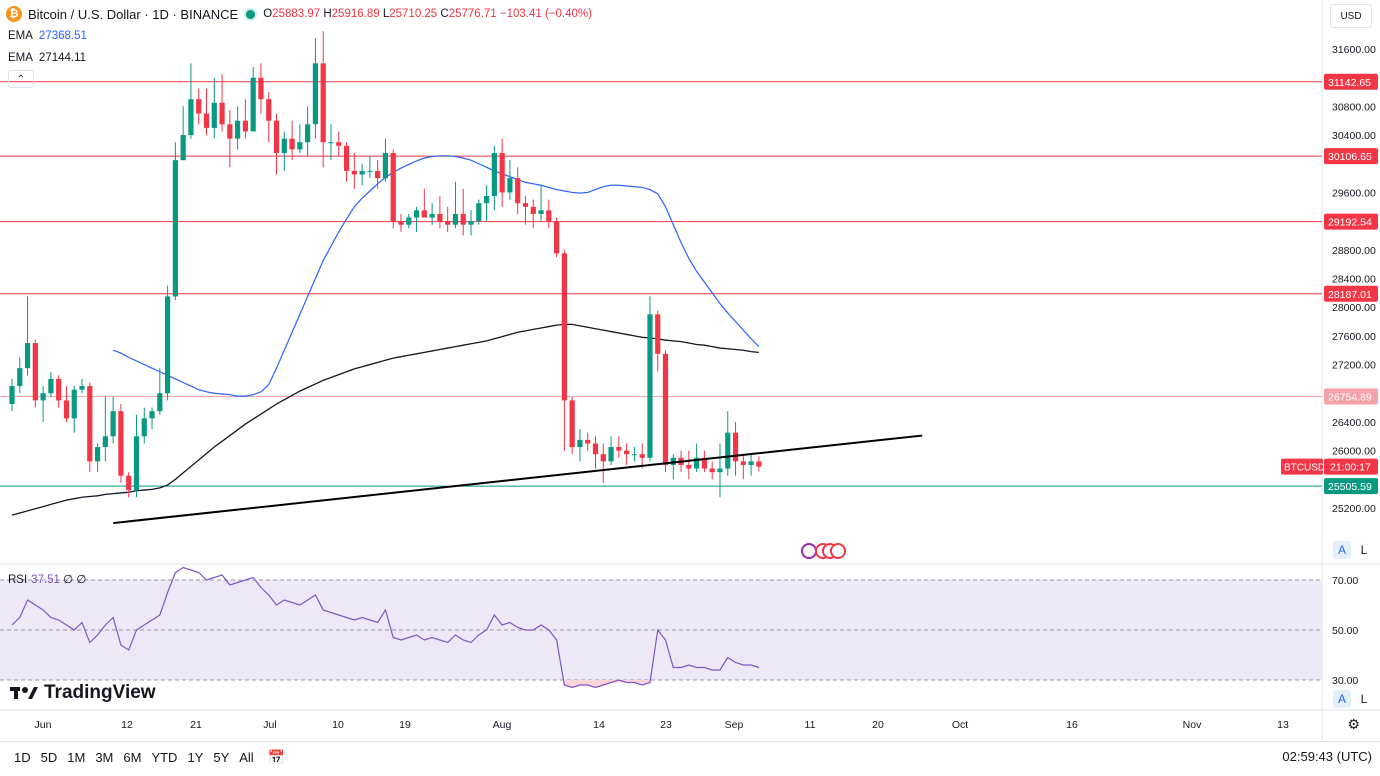 This screenshot has height=776, width=1380. What do you see at coordinates (221, 757) in the screenshot?
I see `timeframe-5y: 5Y` at bounding box center [221, 757].